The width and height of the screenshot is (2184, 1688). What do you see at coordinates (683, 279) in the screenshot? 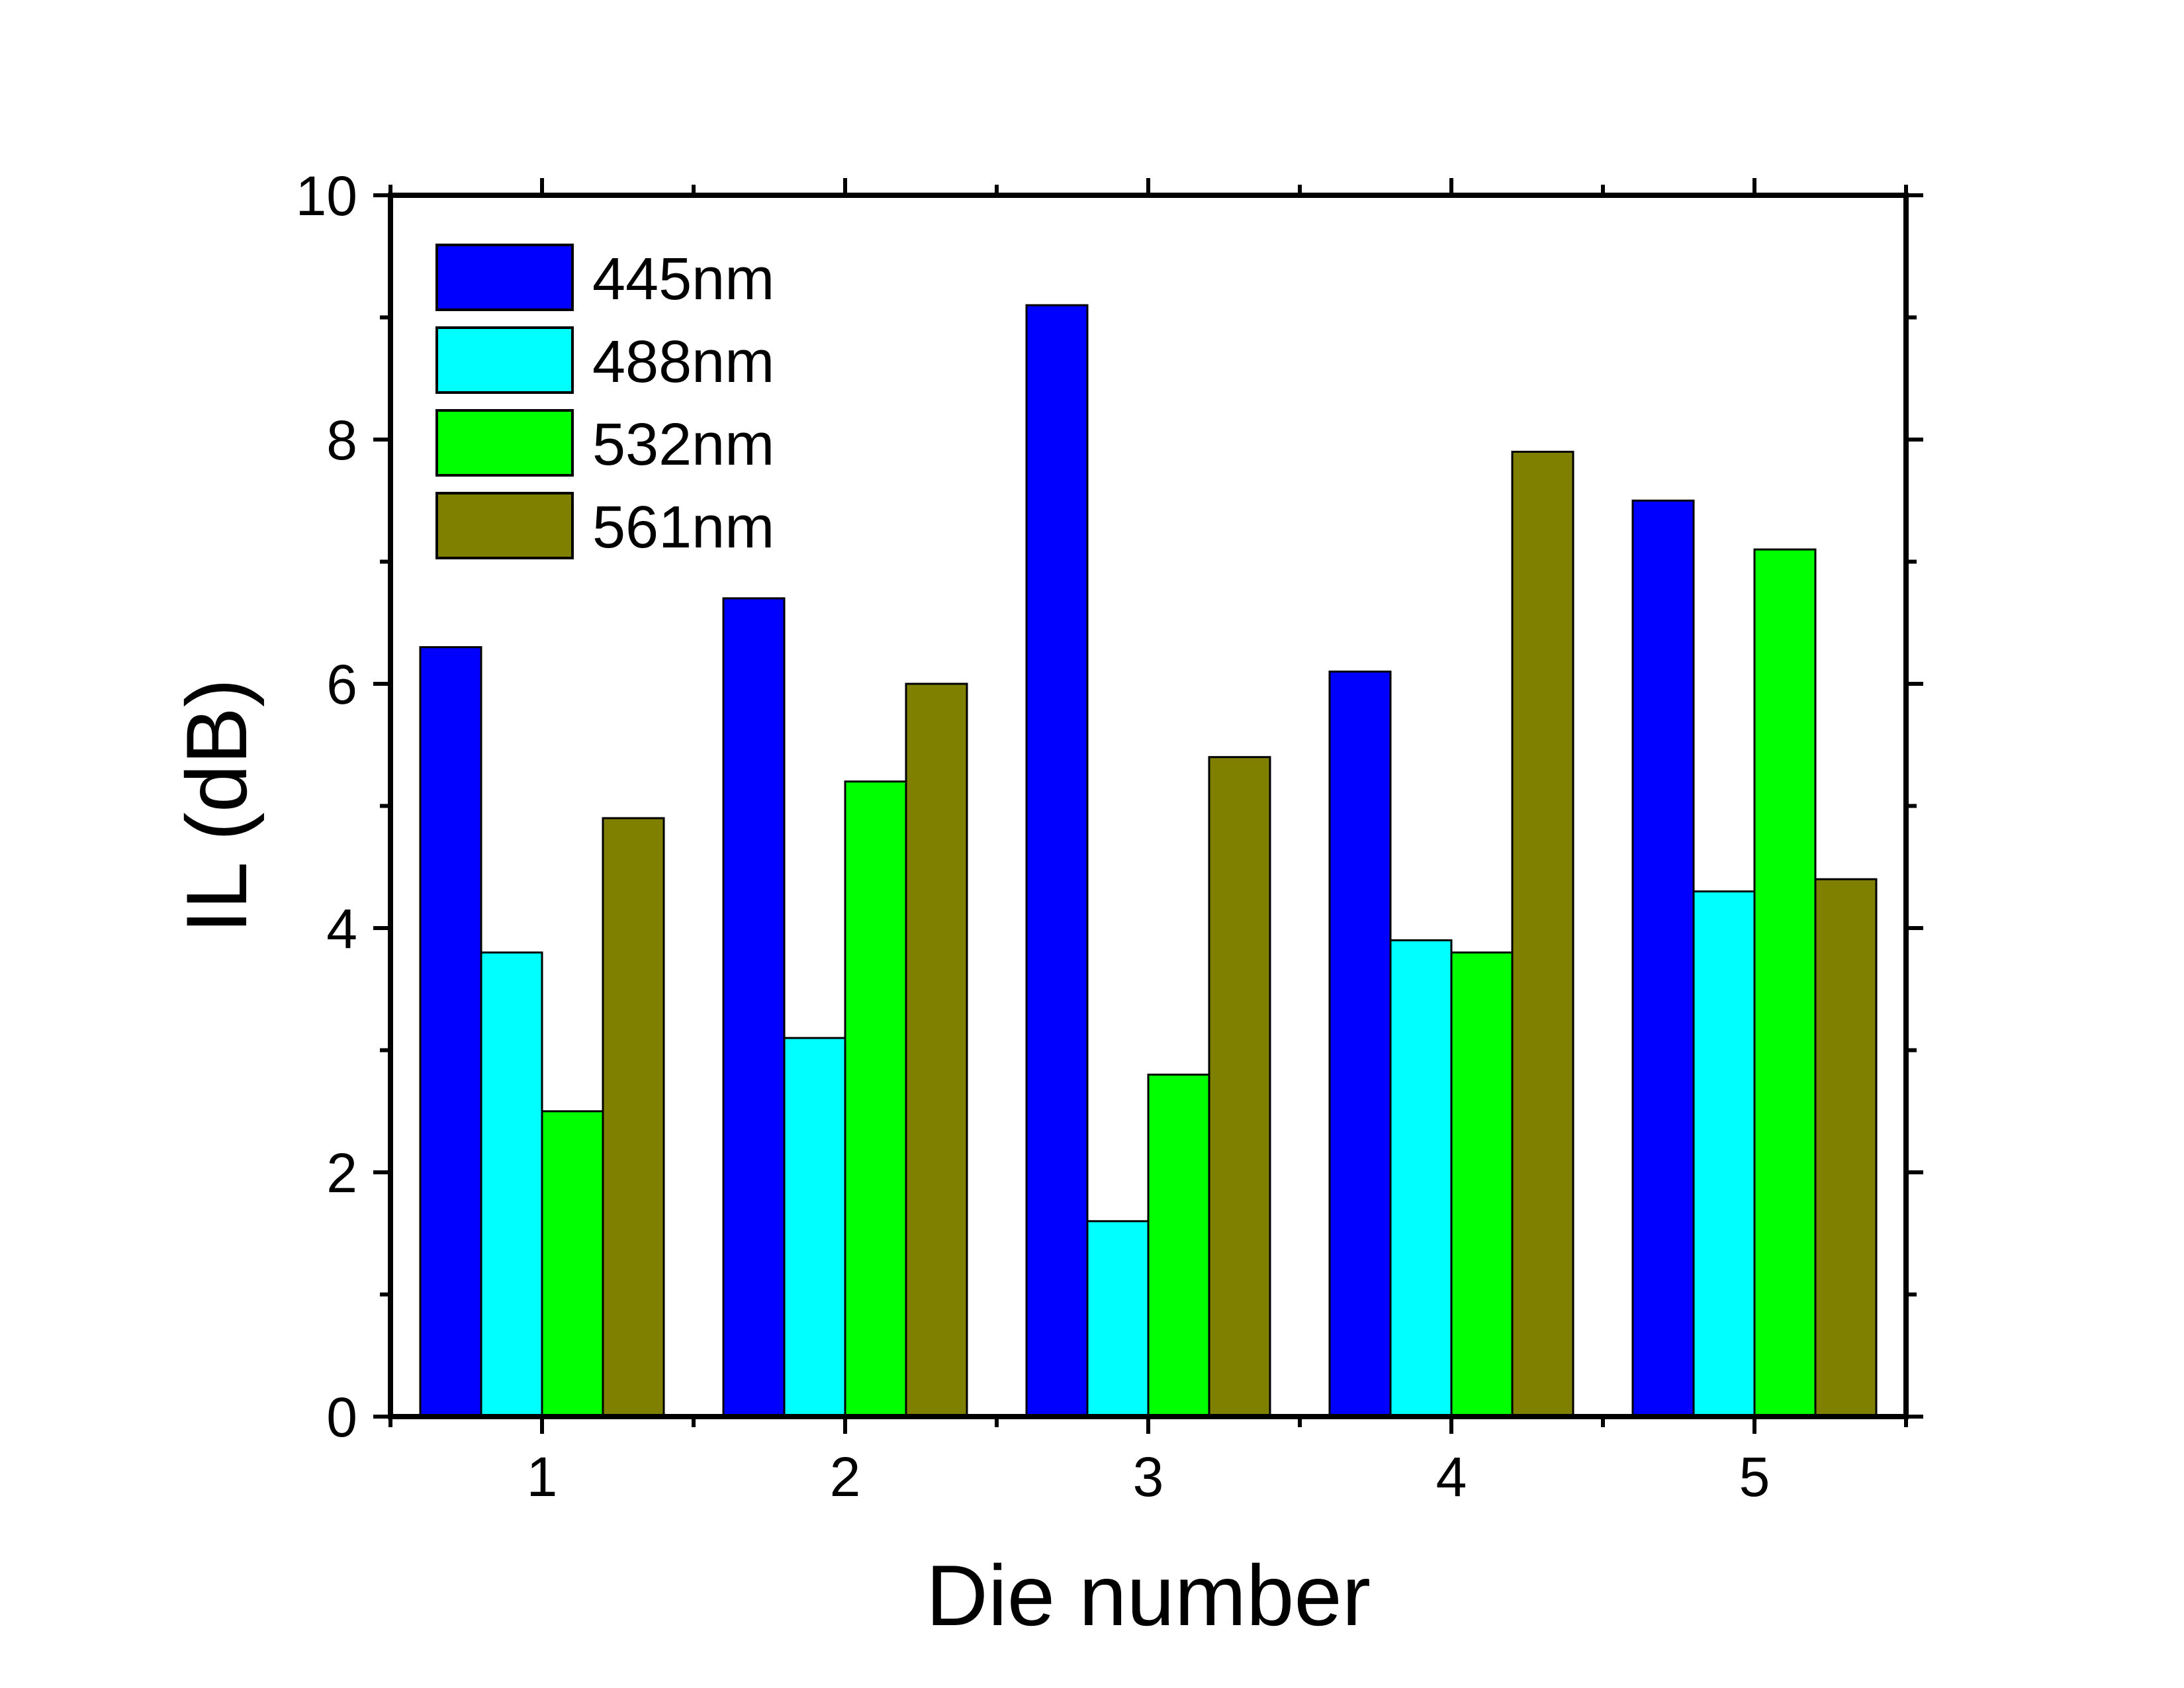
I see `legend-label-445nm: 445nm` at bounding box center [683, 279].